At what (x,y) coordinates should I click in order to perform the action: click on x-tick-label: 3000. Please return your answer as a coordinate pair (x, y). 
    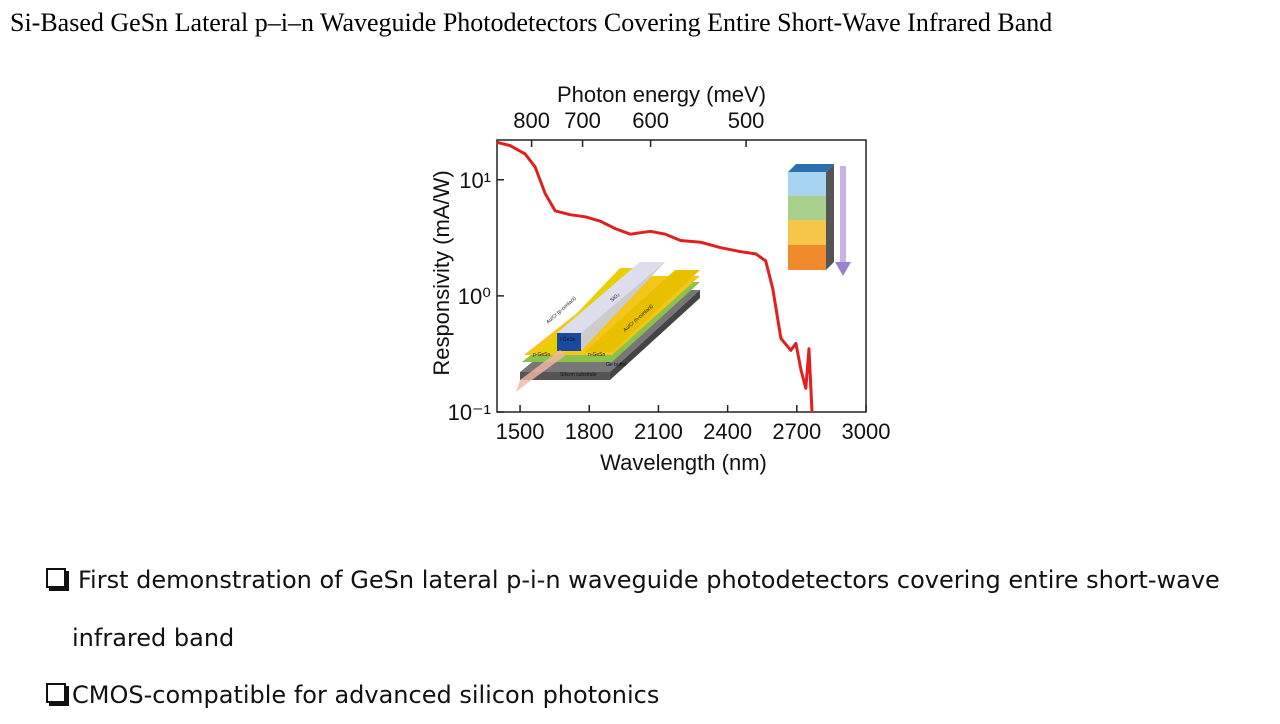
    Looking at the image, I should click on (866, 431).